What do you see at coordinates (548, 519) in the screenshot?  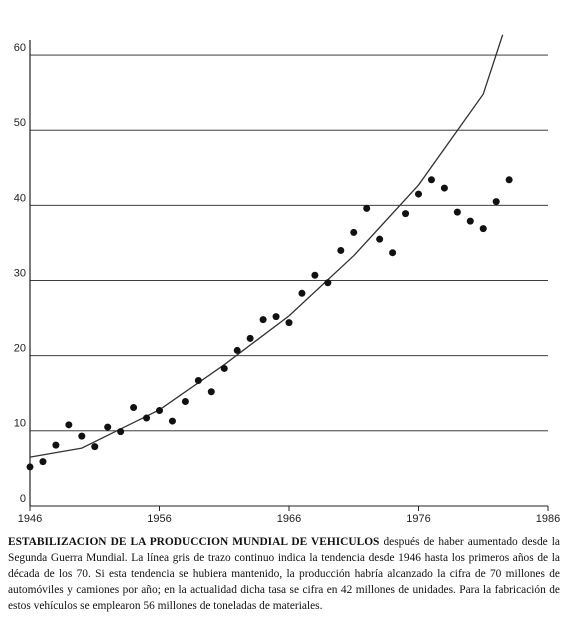 I see `x-tick-label: 1986` at bounding box center [548, 519].